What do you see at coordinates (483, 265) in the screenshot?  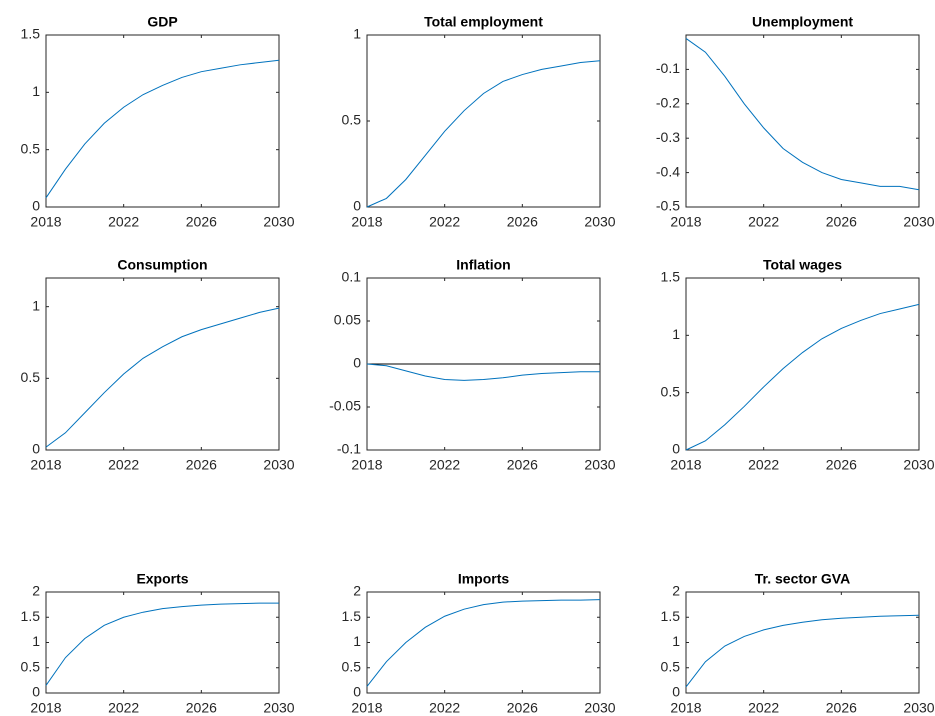 I see `chart-title: Inflation` at bounding box center [483, 265].